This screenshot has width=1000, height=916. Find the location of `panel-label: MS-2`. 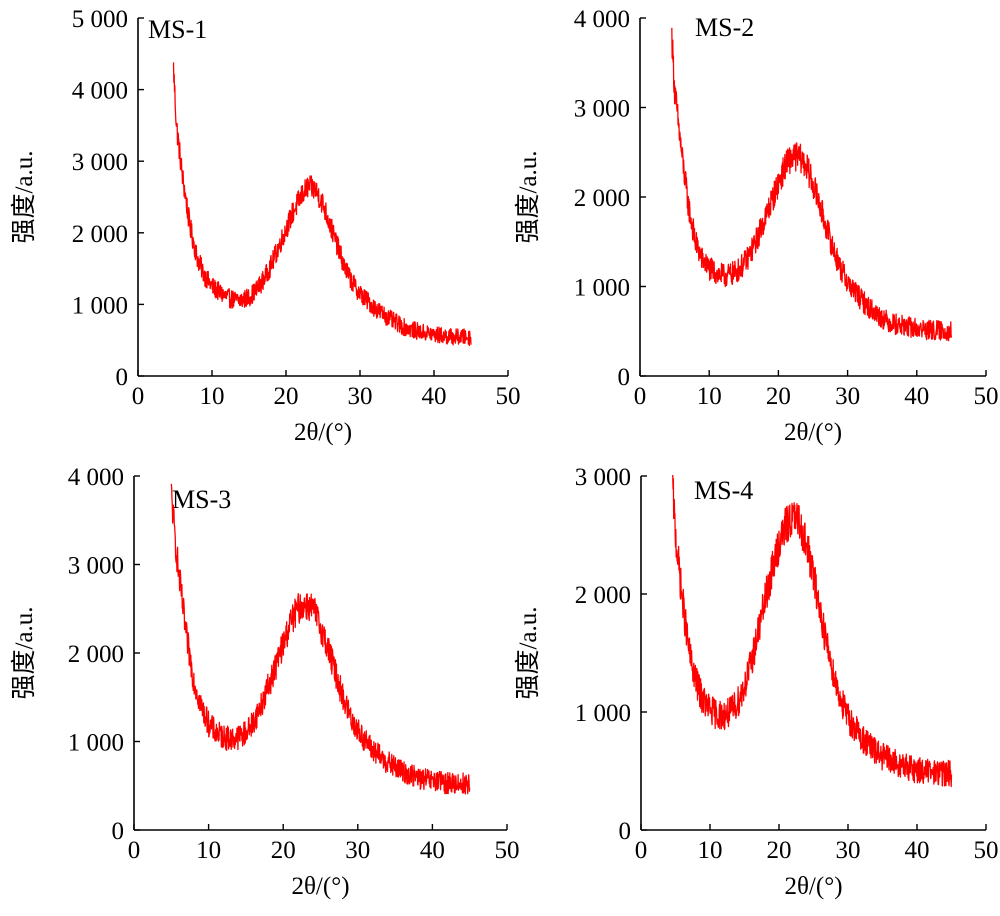

panel-label: MS-2 is located at coordinates (724, 27).